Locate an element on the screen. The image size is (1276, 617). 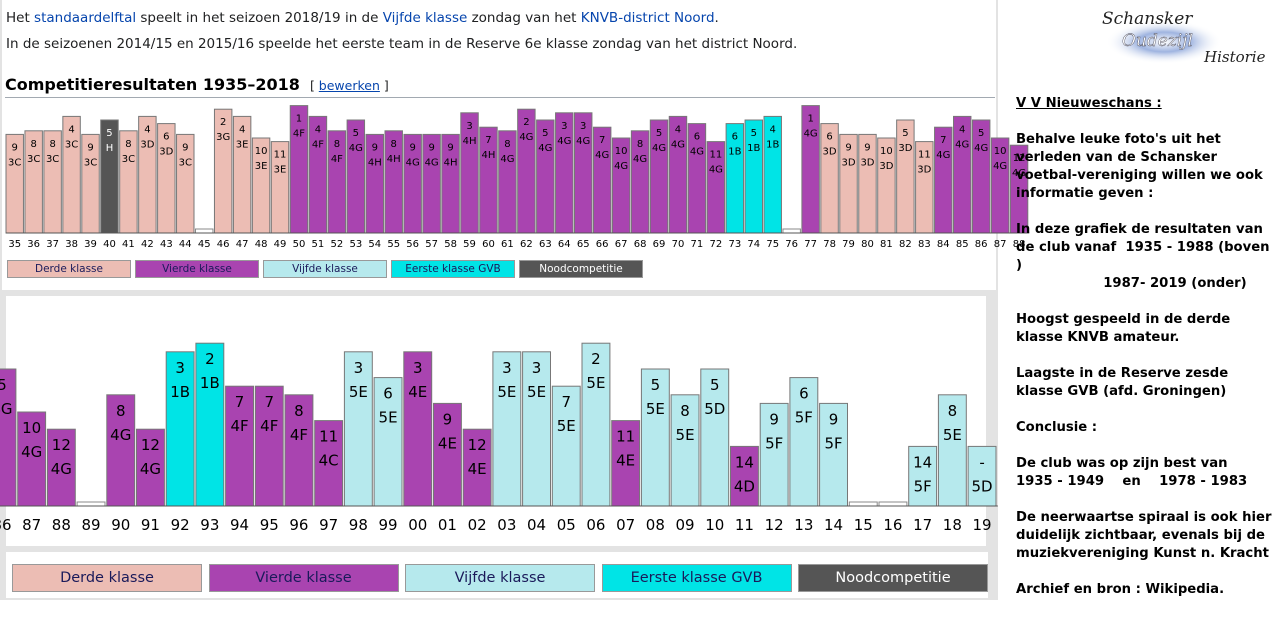
link-knvb-district: KNVB-district Noord is located at coordinates (647, 18).